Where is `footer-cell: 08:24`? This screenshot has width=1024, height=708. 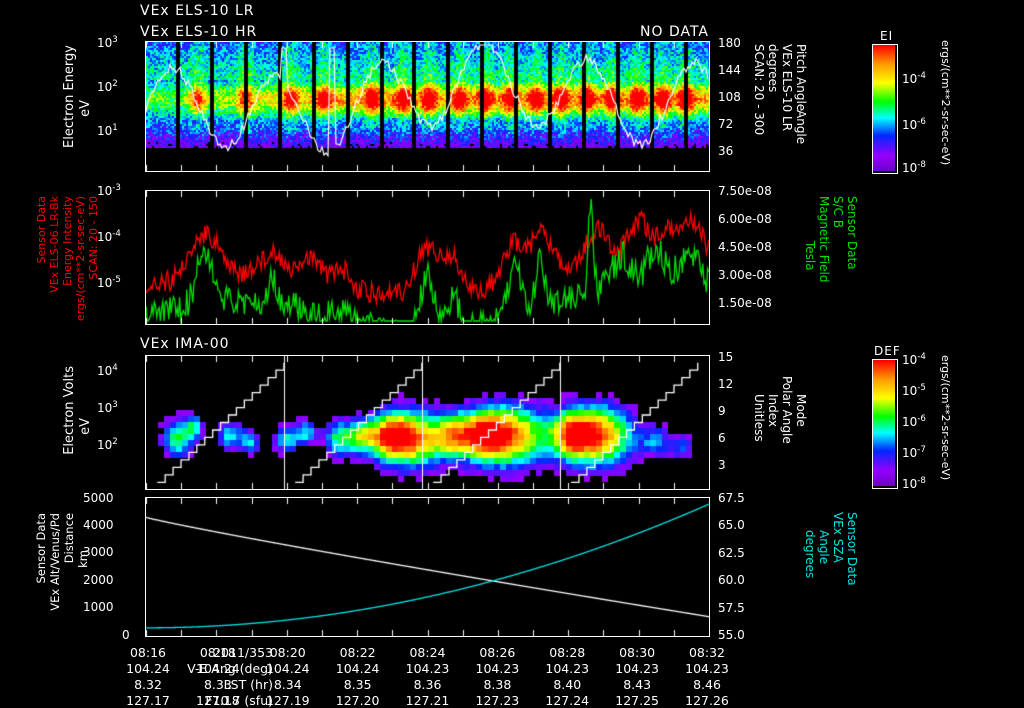 footer-cell: 08:24 is located at coordinates (427, 652).